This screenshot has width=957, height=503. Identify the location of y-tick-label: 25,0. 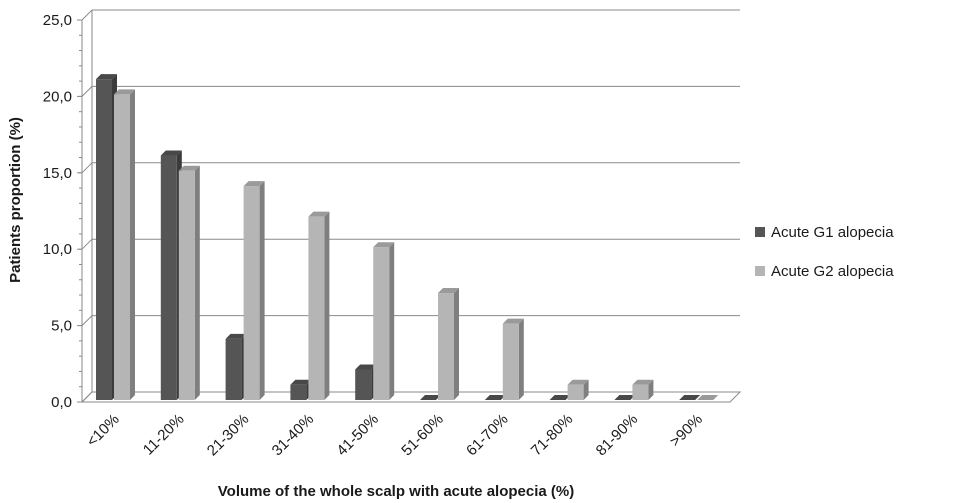
(57, 20).